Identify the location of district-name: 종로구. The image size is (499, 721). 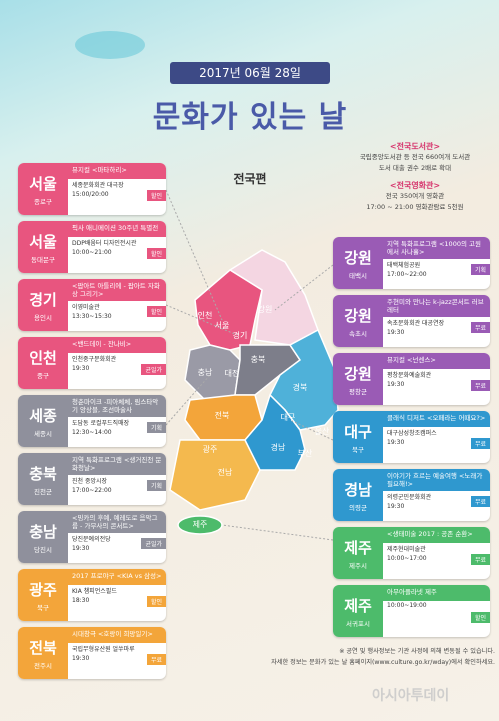
(43, 201).